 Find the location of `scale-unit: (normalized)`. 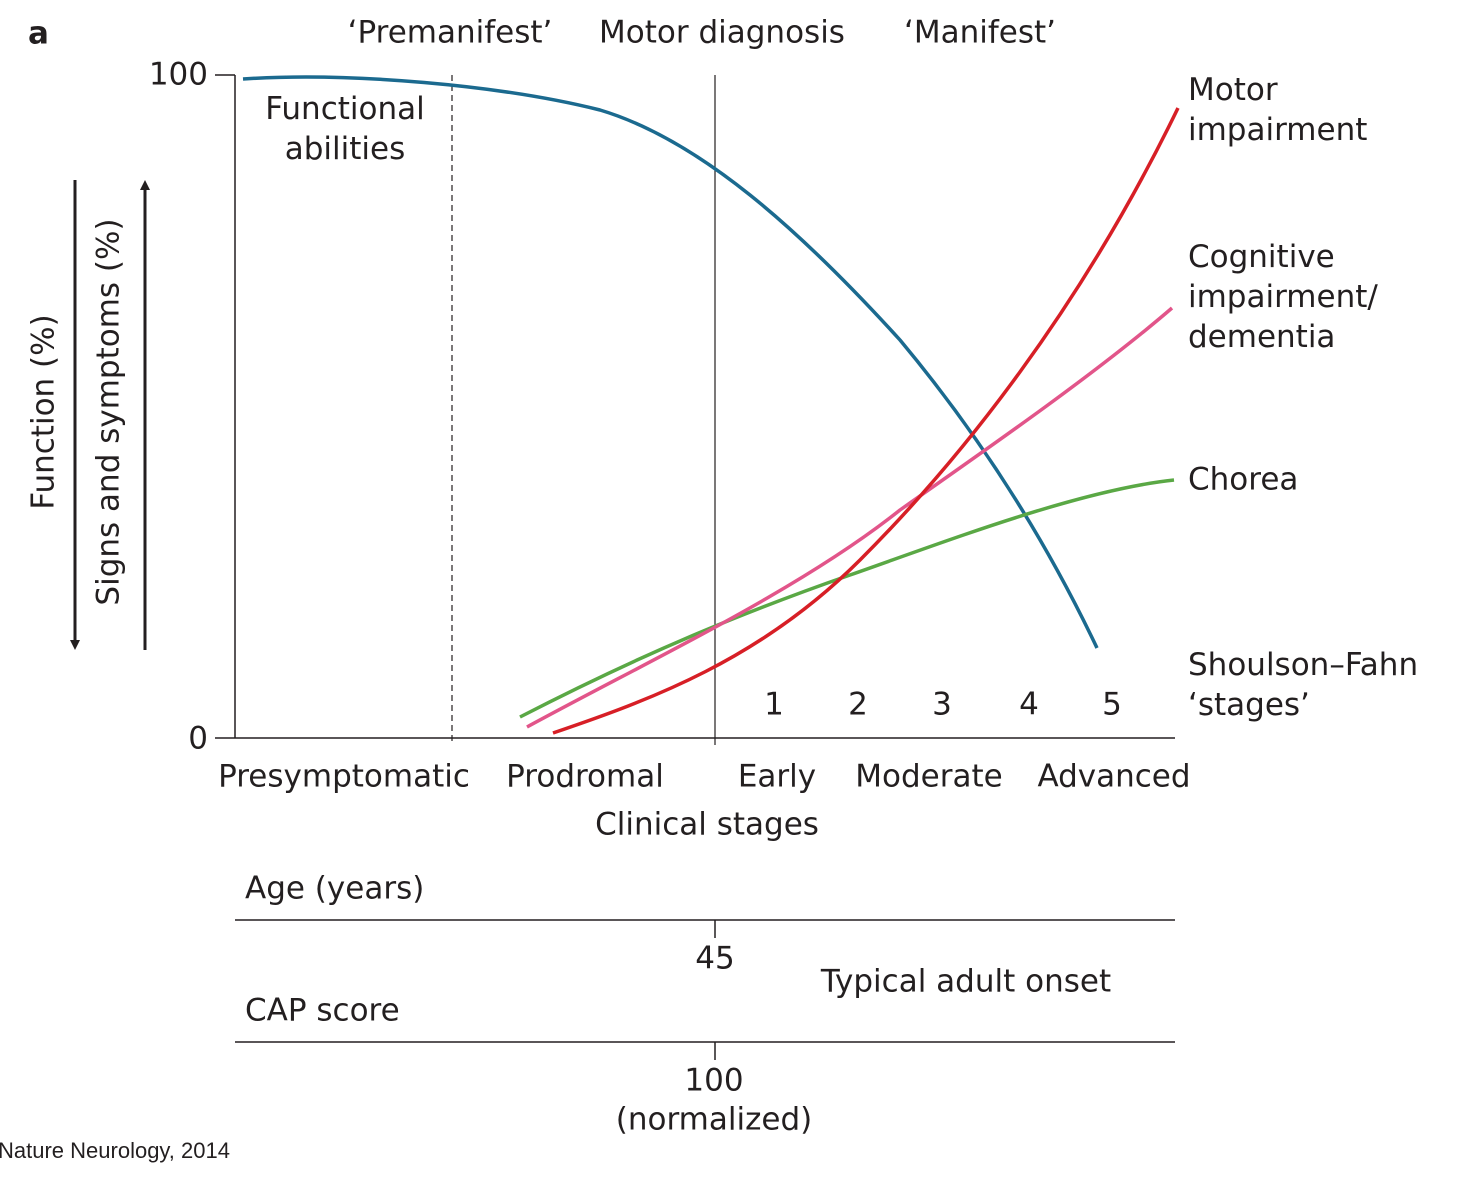

scale-unit: (normalized) is located at coordinates (714, 1120).